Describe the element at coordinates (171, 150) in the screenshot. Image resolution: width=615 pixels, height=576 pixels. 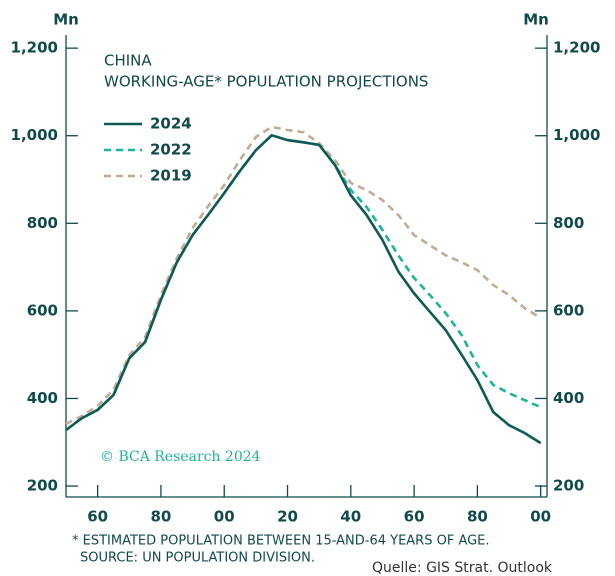
I see `legend-label: 2022` at that location.